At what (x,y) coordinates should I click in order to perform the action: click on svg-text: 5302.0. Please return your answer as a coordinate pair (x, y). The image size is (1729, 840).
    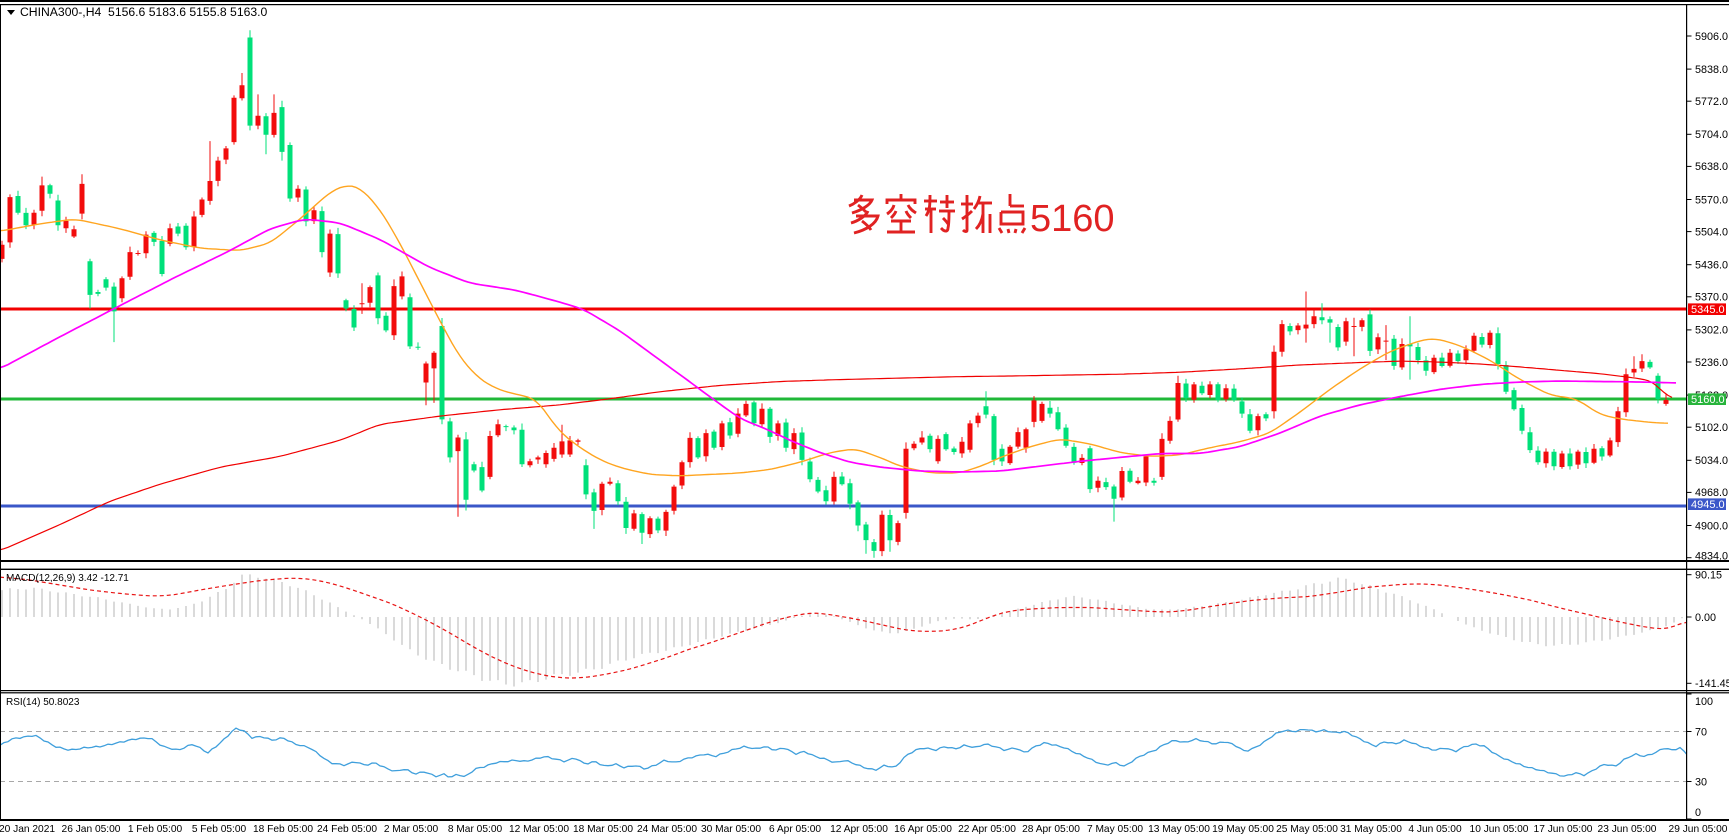
    Looking at the image, I should click on (1711, 331).